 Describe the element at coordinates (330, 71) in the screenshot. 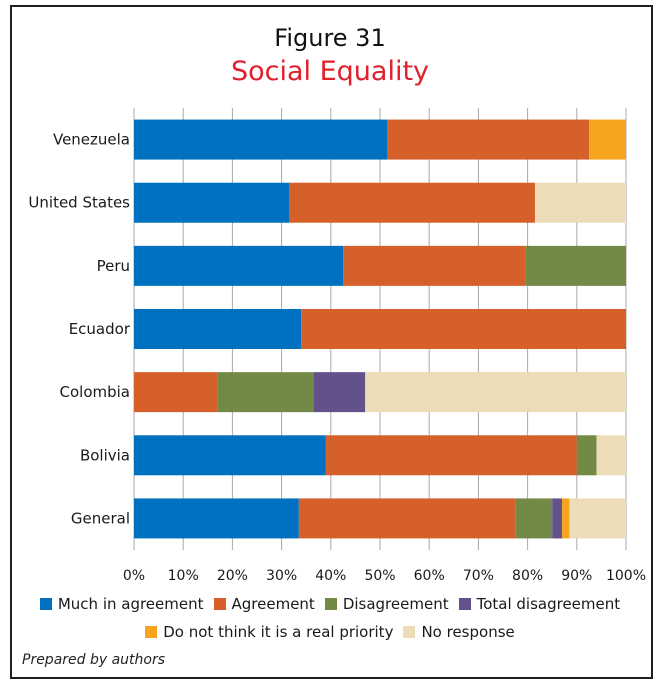

I see `chart-title: Social Equality` at that location.